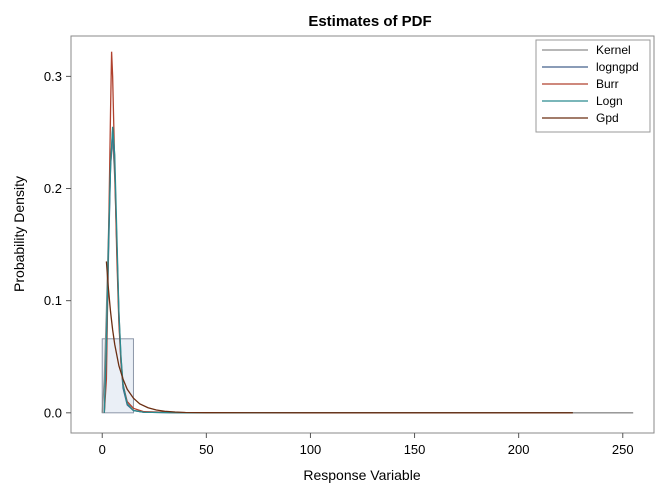 This screenshot has height=500, width=666. What do you see at coordinates (53, 76) in the screenshot?
I see `y-tick-label: 0.3` at bounding box center [53, 76].